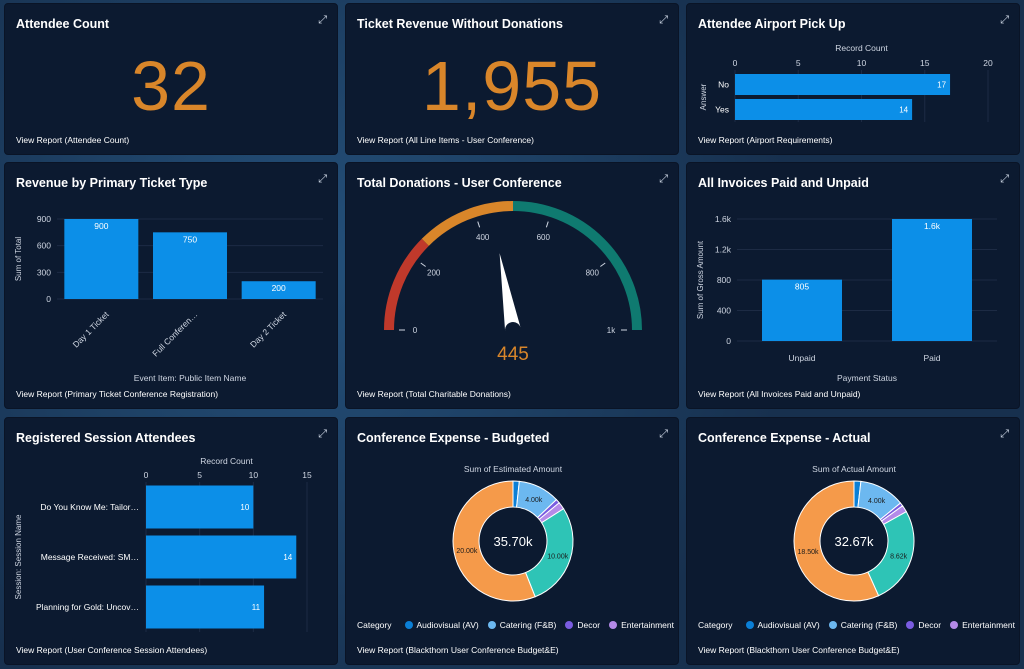  Describe the element at coordinates (73, 140) in the screenshot. I see `view-report-link: View Report (Attendee Count)` at that location.